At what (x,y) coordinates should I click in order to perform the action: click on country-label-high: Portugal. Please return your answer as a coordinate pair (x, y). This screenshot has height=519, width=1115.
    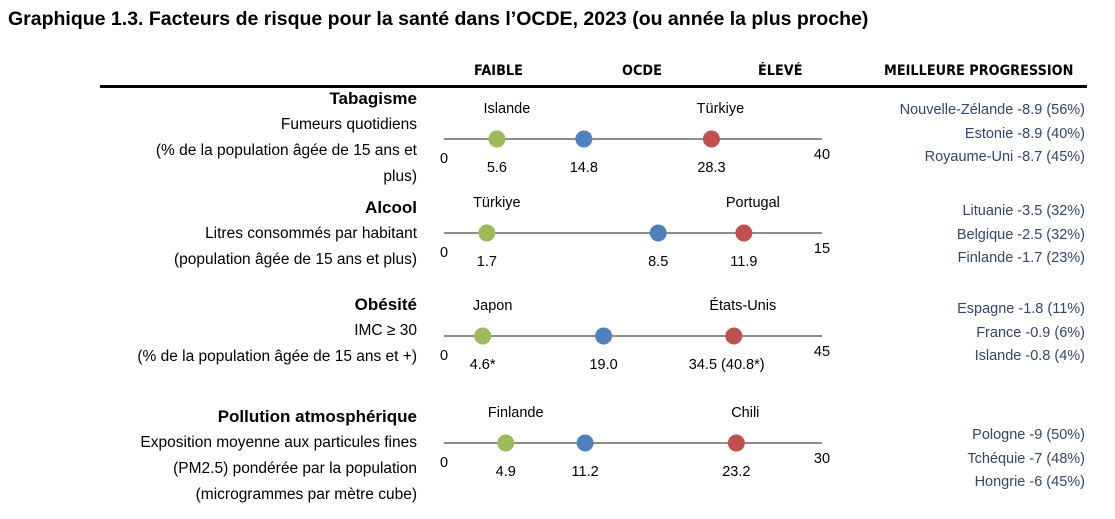
    Looking at the image, I should click on (753, 203).